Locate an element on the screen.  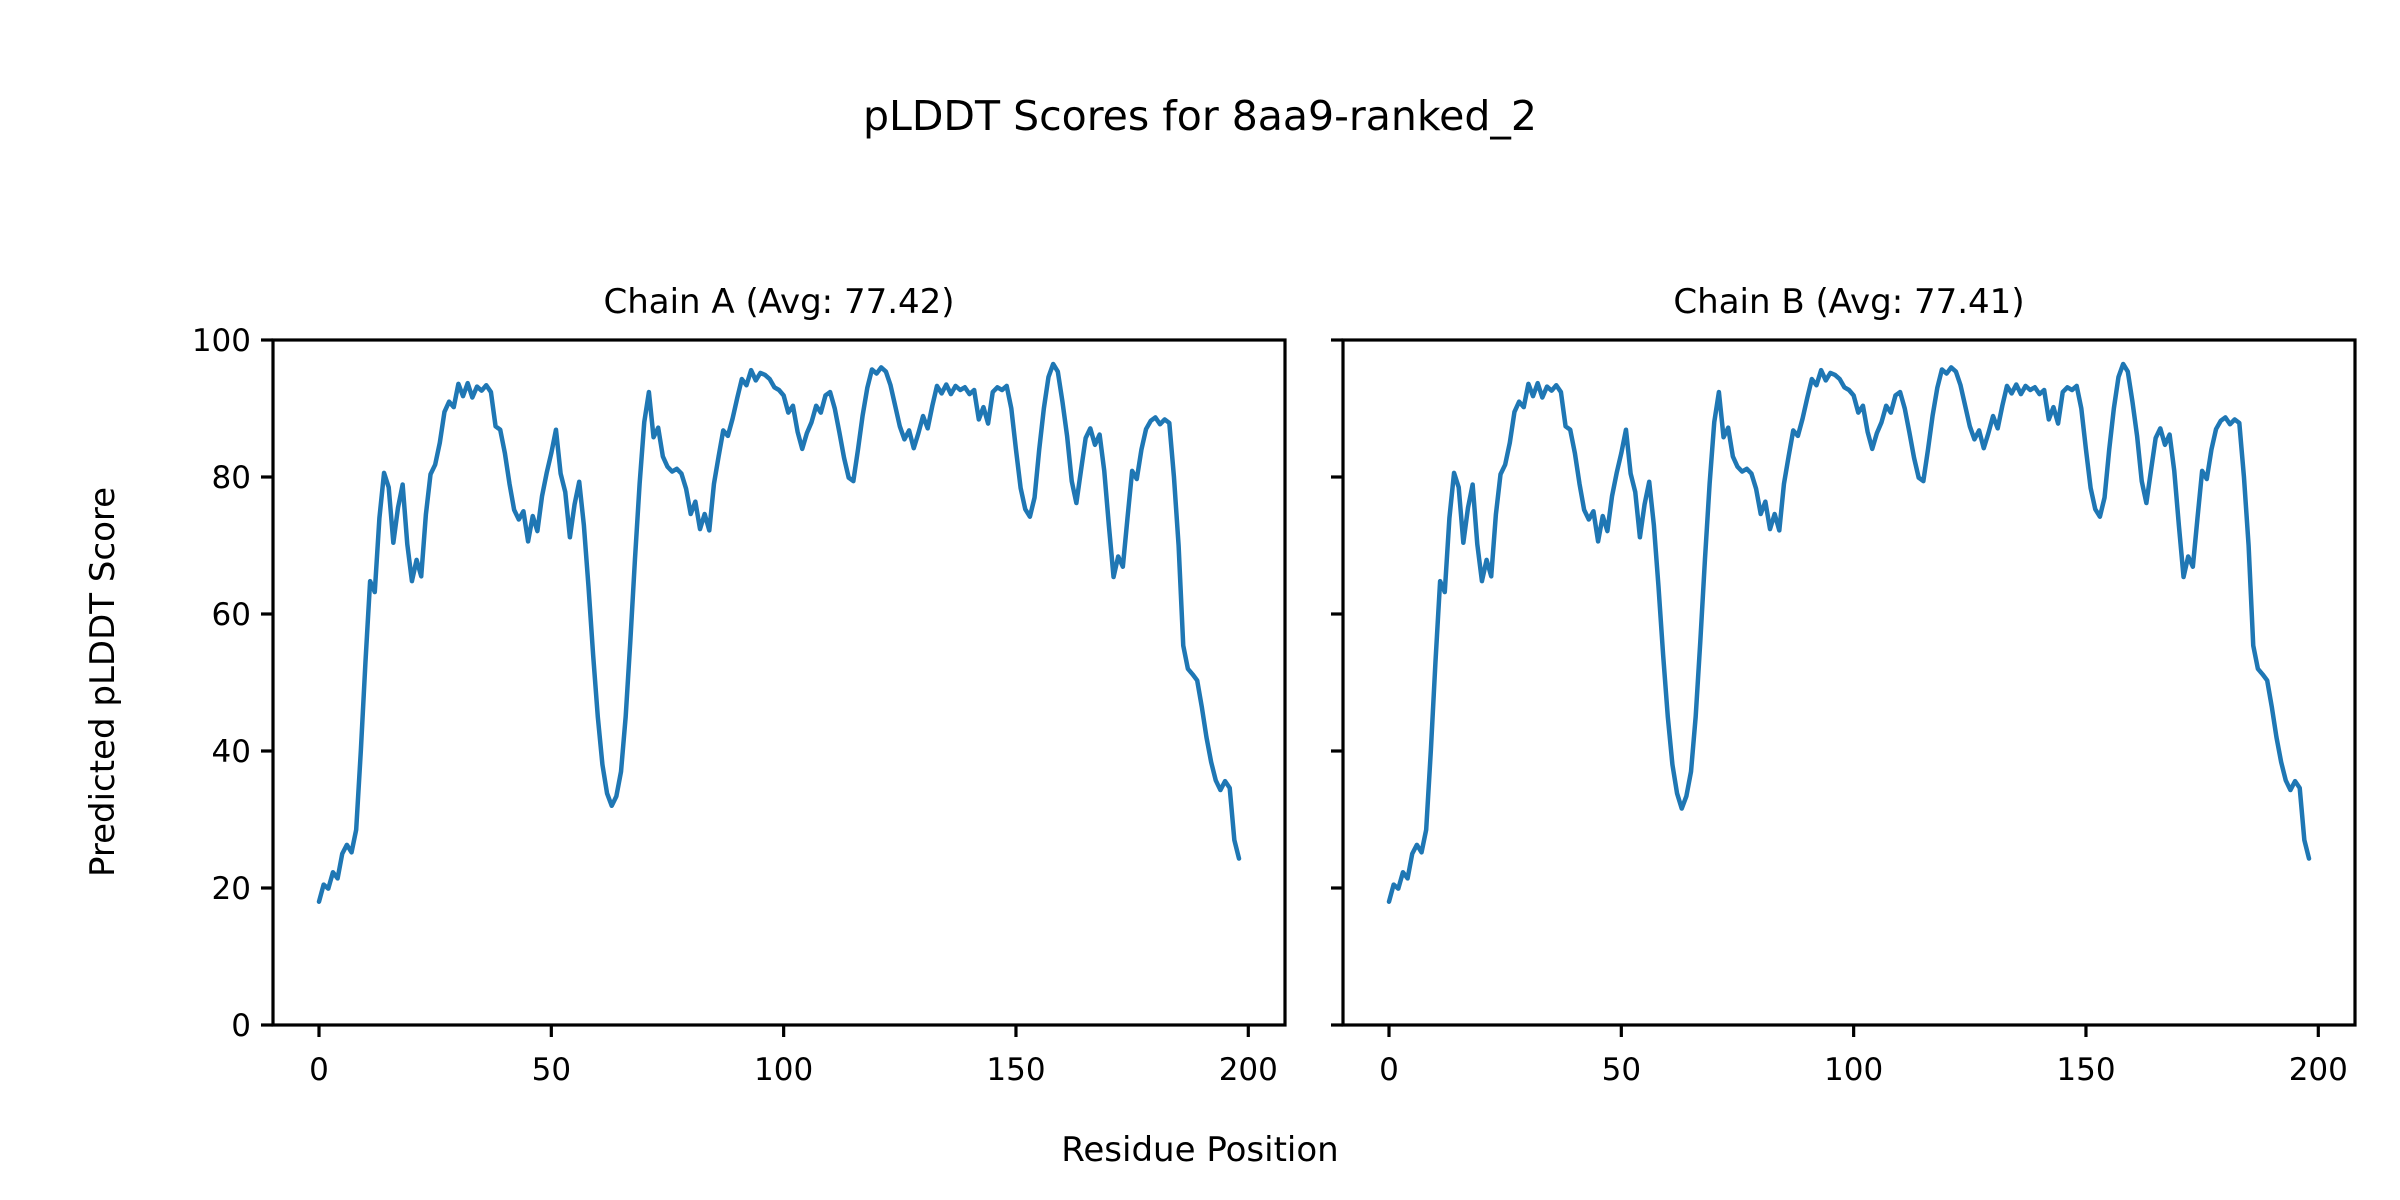
chain-b-title: Chain B (Avg: 77.41) is located at coordinates (1849, 302).